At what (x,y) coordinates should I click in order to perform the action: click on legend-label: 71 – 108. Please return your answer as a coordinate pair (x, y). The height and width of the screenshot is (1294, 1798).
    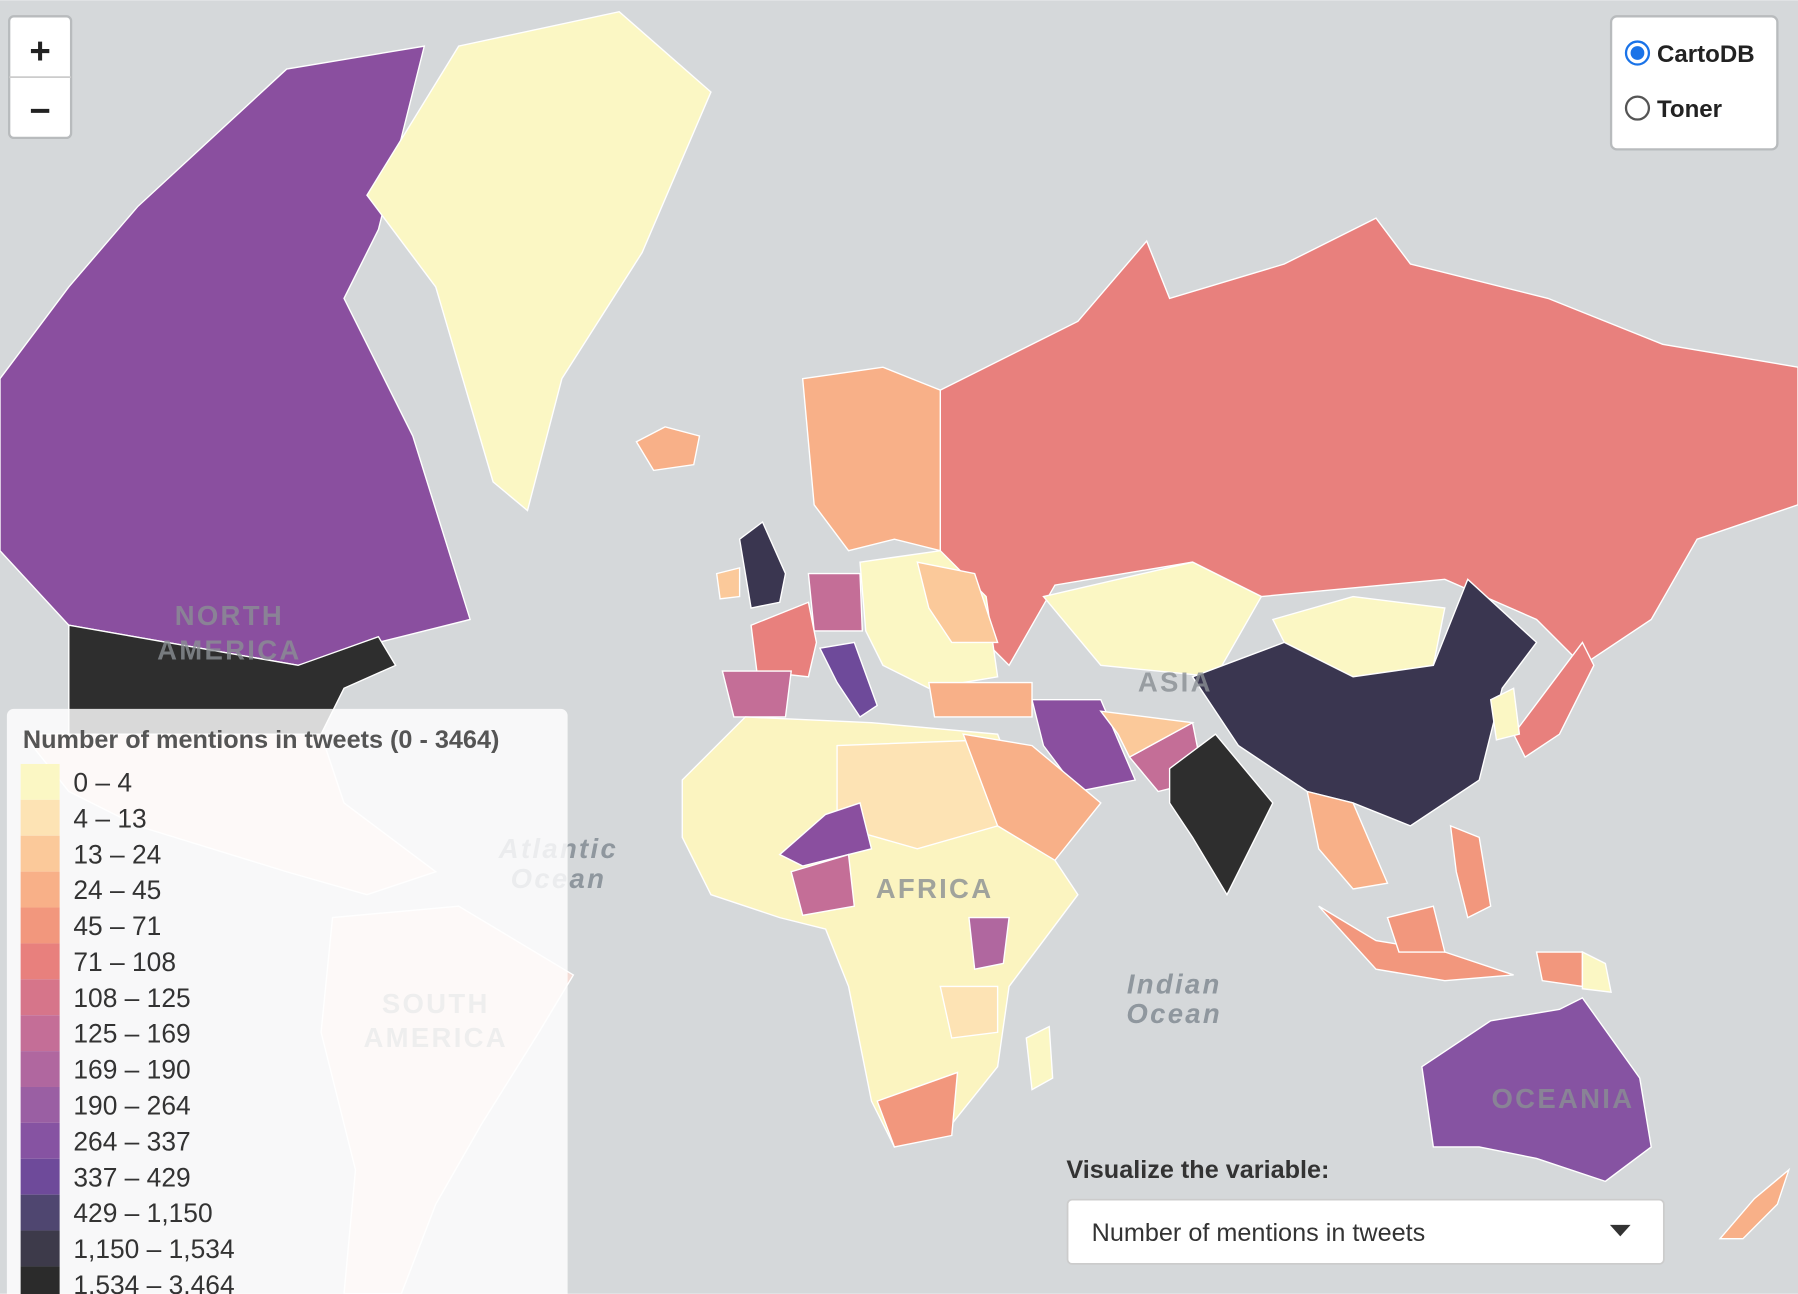
    Looking at the image, I should click on (124, 962).